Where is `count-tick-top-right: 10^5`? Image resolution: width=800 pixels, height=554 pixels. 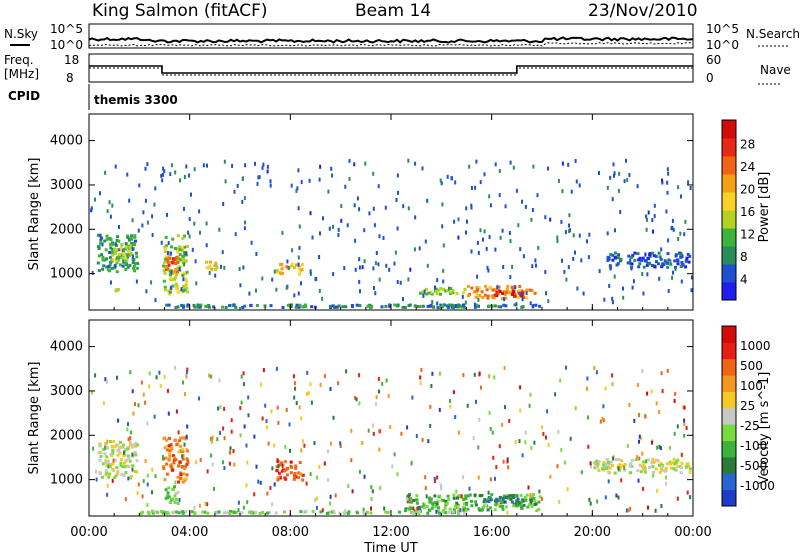
count-tick-top-right: 10^5 is located at coordinates (722, 29).